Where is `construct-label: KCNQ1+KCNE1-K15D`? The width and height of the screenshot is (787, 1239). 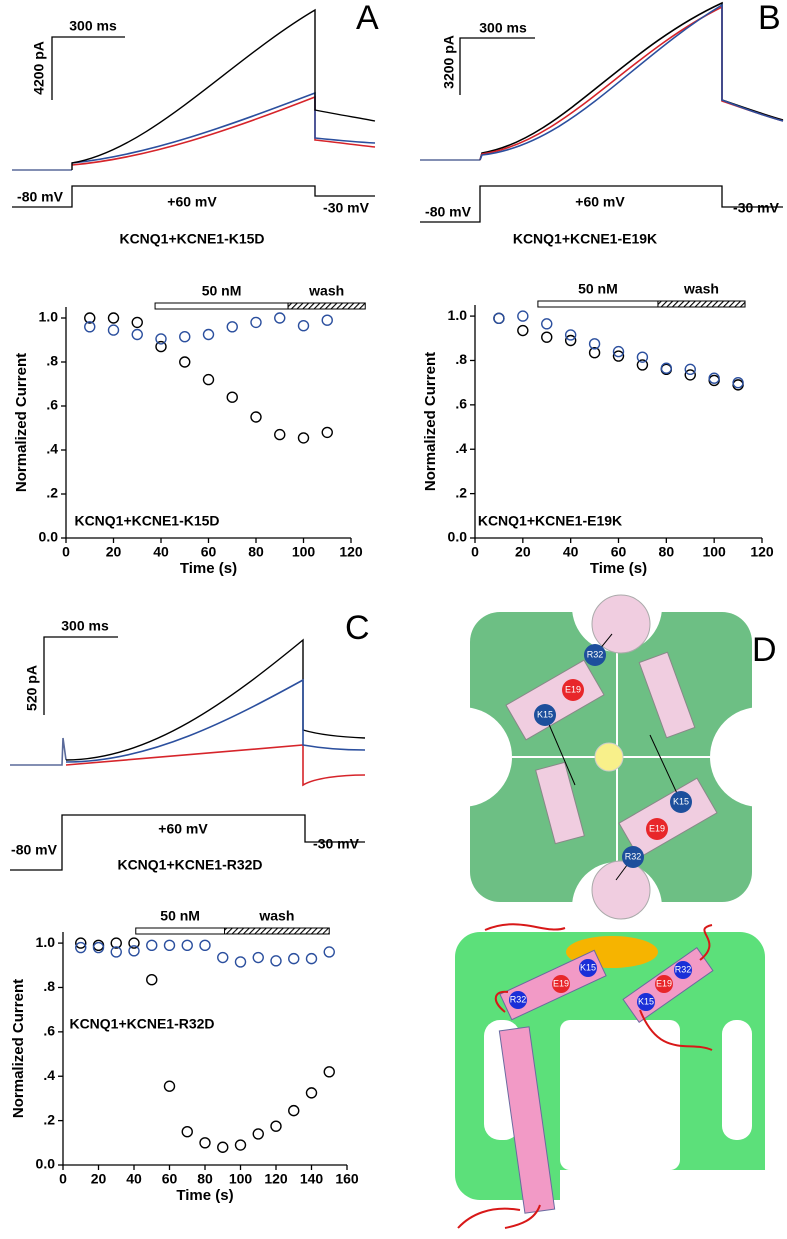 construct-label: KCNQ1+KCNE1-K15D is located at coordinates (191, 239).